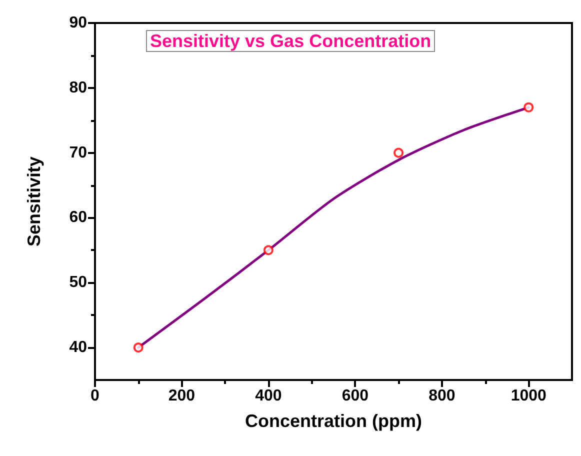 The image size is (581, 456). What do you see at coordinates (333, 421) in the screenshot?
I see `x-axis-title: Concentration (ppm)` at bounding box center [333, 421].